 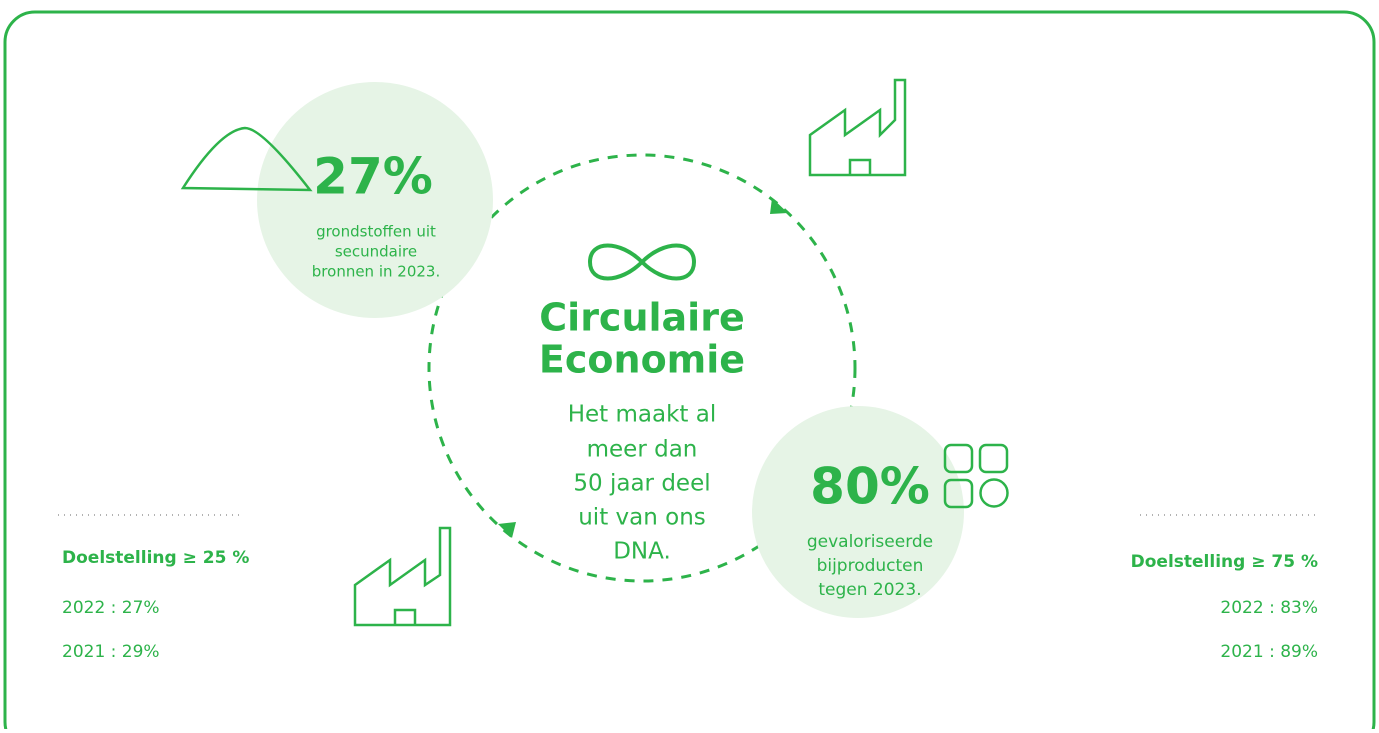 I want to click on body: uit van ons, so click(x=642, y=518).